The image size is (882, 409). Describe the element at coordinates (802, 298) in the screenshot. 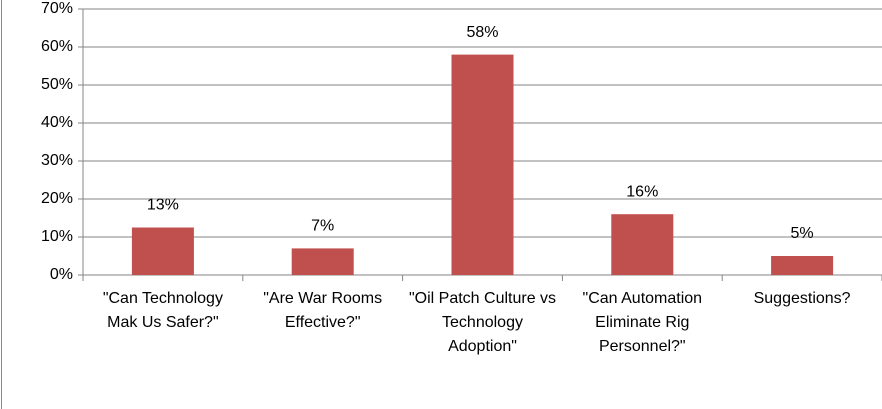

I see `x-tick-label: Suggestions?` at that location.